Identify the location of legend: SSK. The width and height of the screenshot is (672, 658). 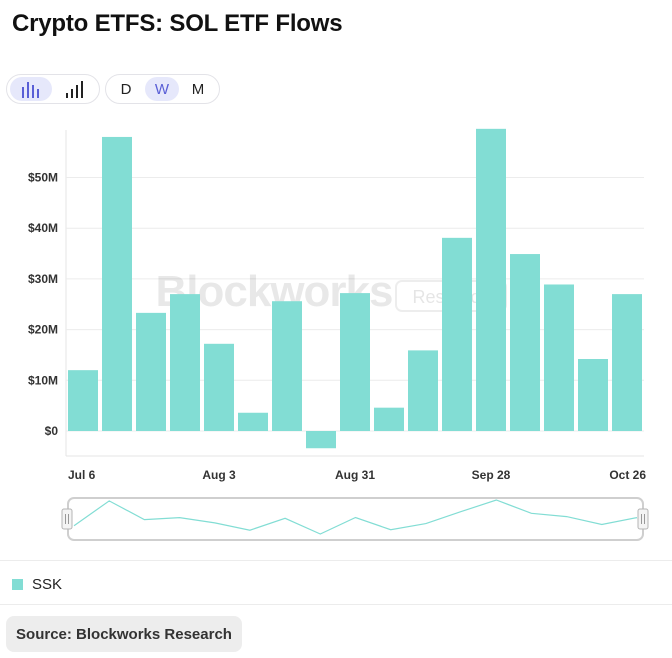
(37, 584).